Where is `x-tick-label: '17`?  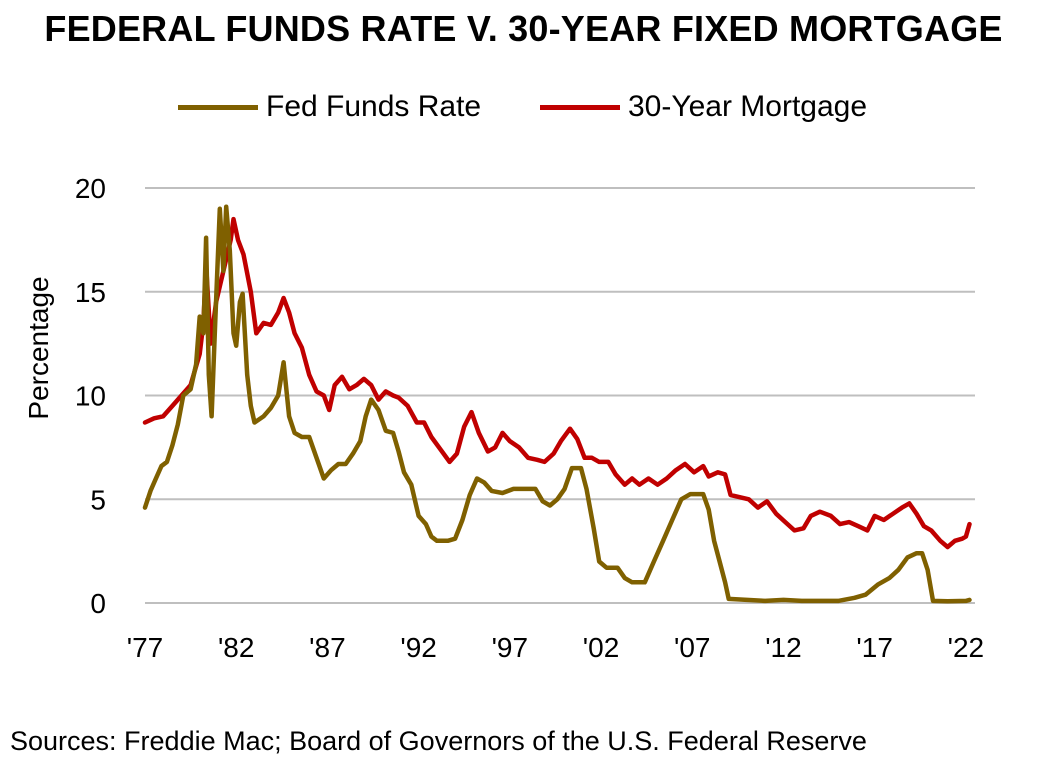 x-tick-label: '17 is located at coordinates (874, 647).